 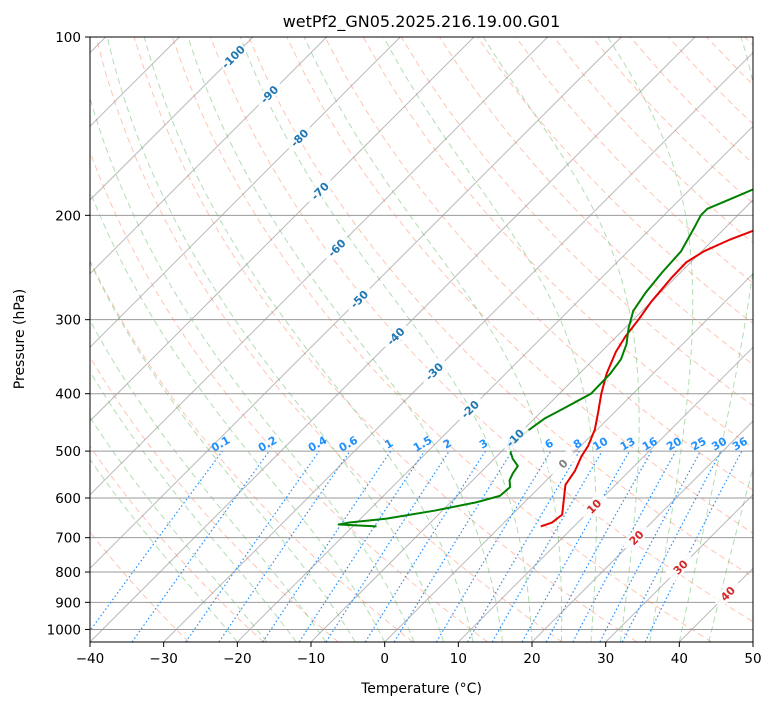 I want to click on y-tick-label: 900, so click(x=68, y=603).